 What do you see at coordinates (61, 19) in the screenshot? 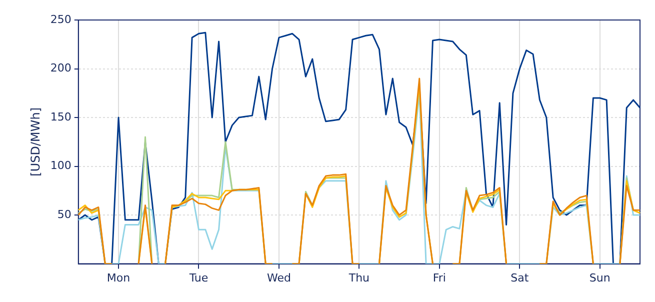
I see `y-tick-label: 250` at bounding box center [61, 19].